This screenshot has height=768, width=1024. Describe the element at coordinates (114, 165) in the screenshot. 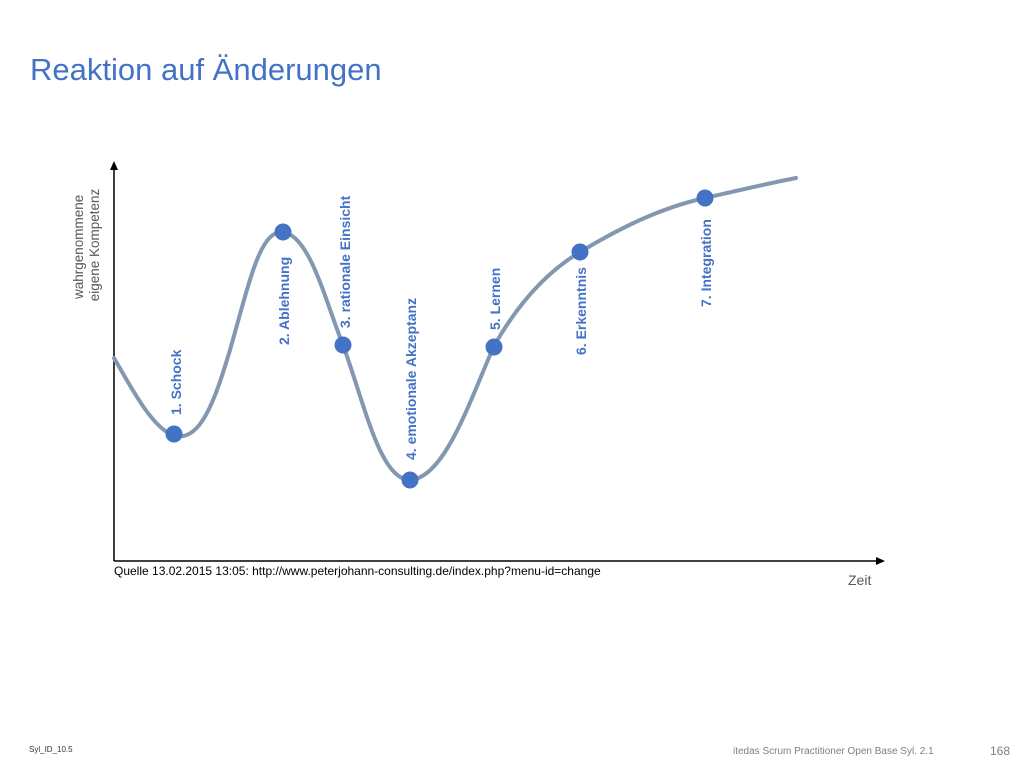

I see `y-axis-arrowhead` at that location.